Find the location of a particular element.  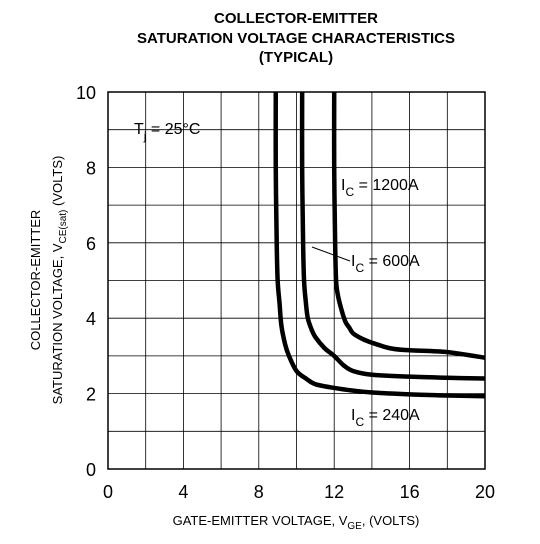

series-label-1200a-main: I is located at coordinates (343, 185).